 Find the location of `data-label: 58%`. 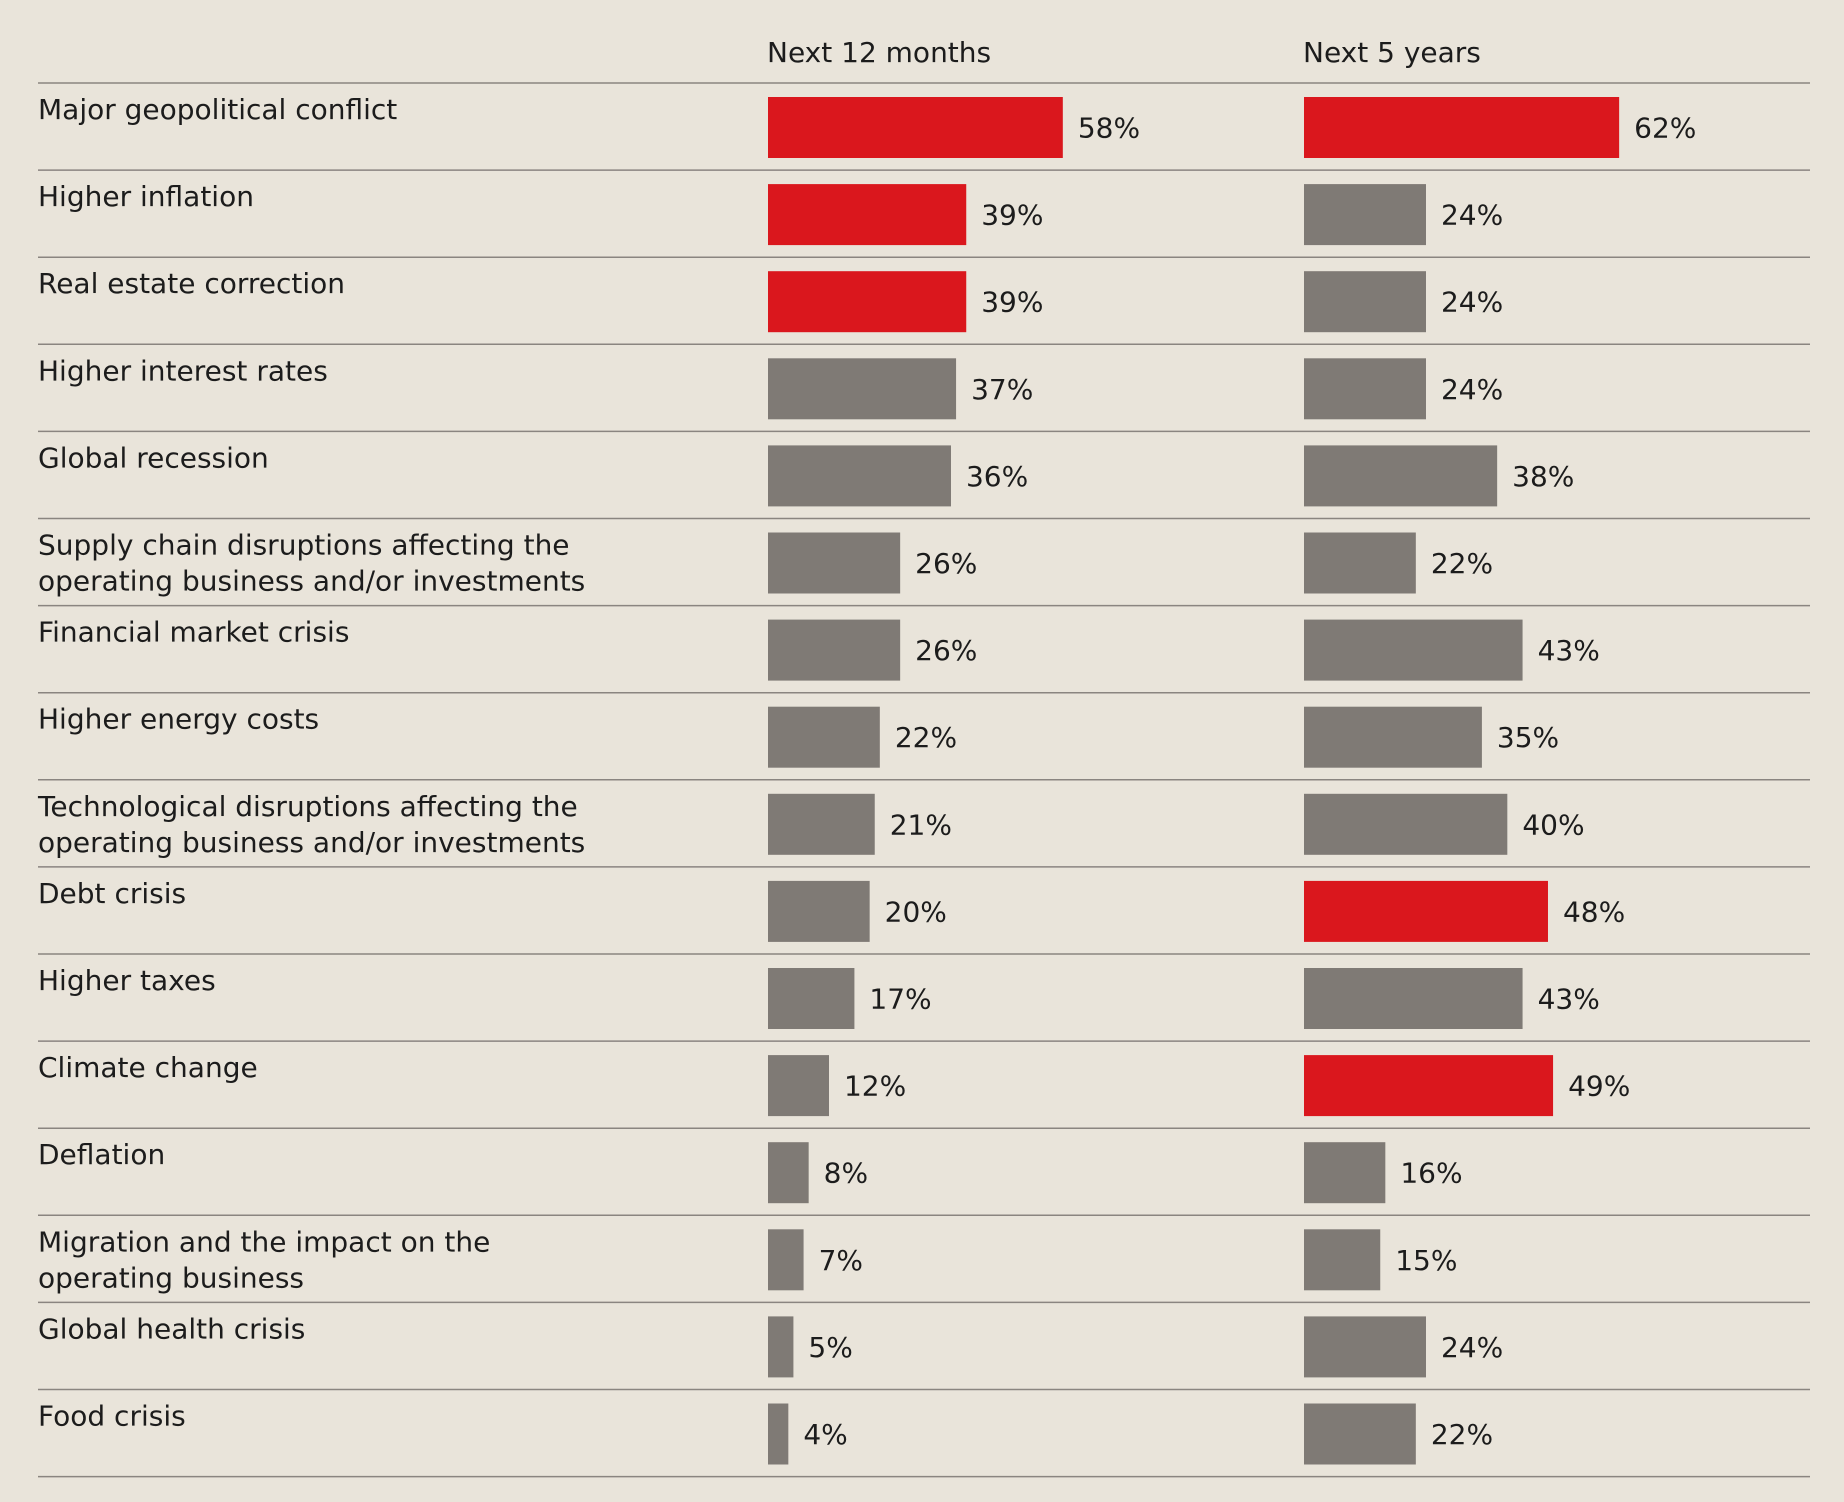

data-label: 58% is located at coordinates (1109, 128).